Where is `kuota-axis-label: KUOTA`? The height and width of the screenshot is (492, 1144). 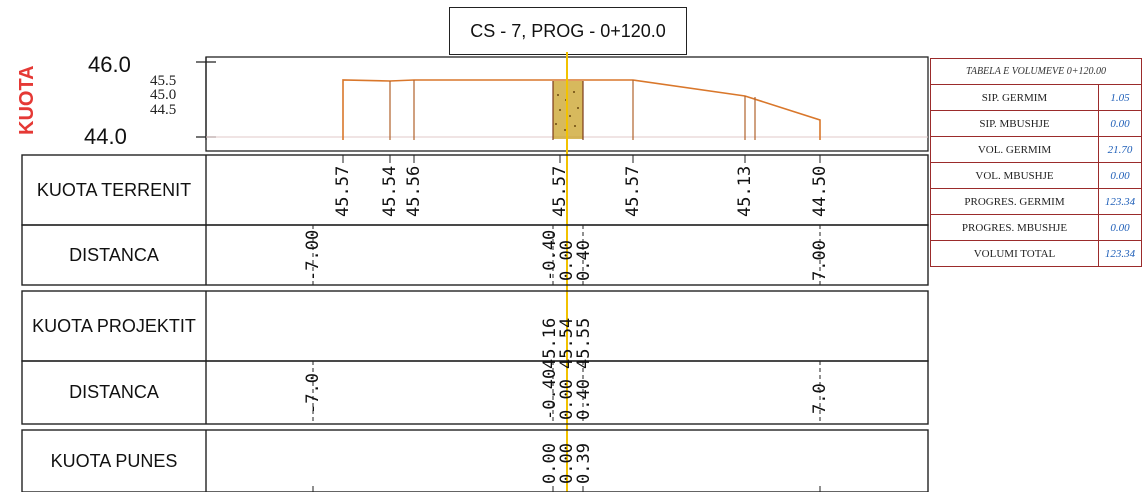 kuota-axis-label: KUOTA is located at coordinates (27, 100).